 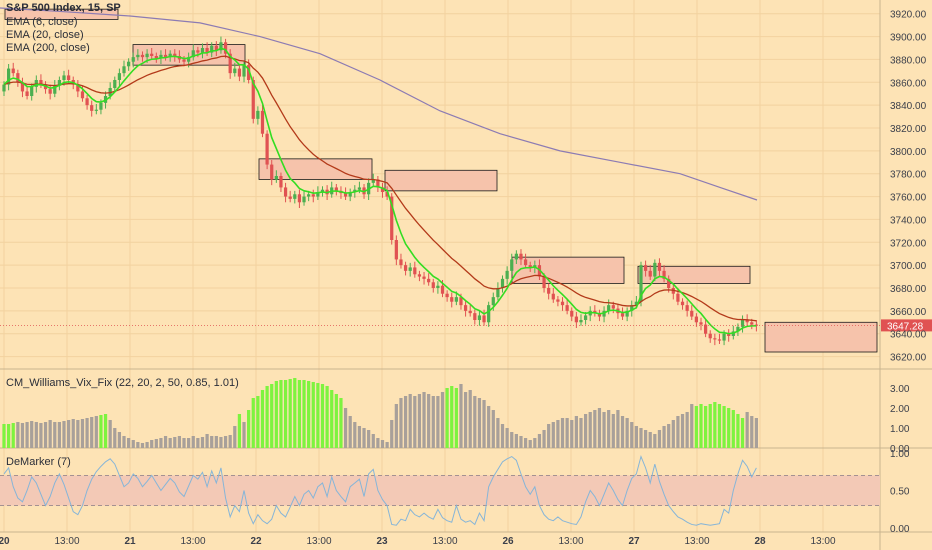 What do you see at coordinates (908, 198) in the screenshot?
I see `price-axis-tick: 3760.00` at bounding box center [908, 198].